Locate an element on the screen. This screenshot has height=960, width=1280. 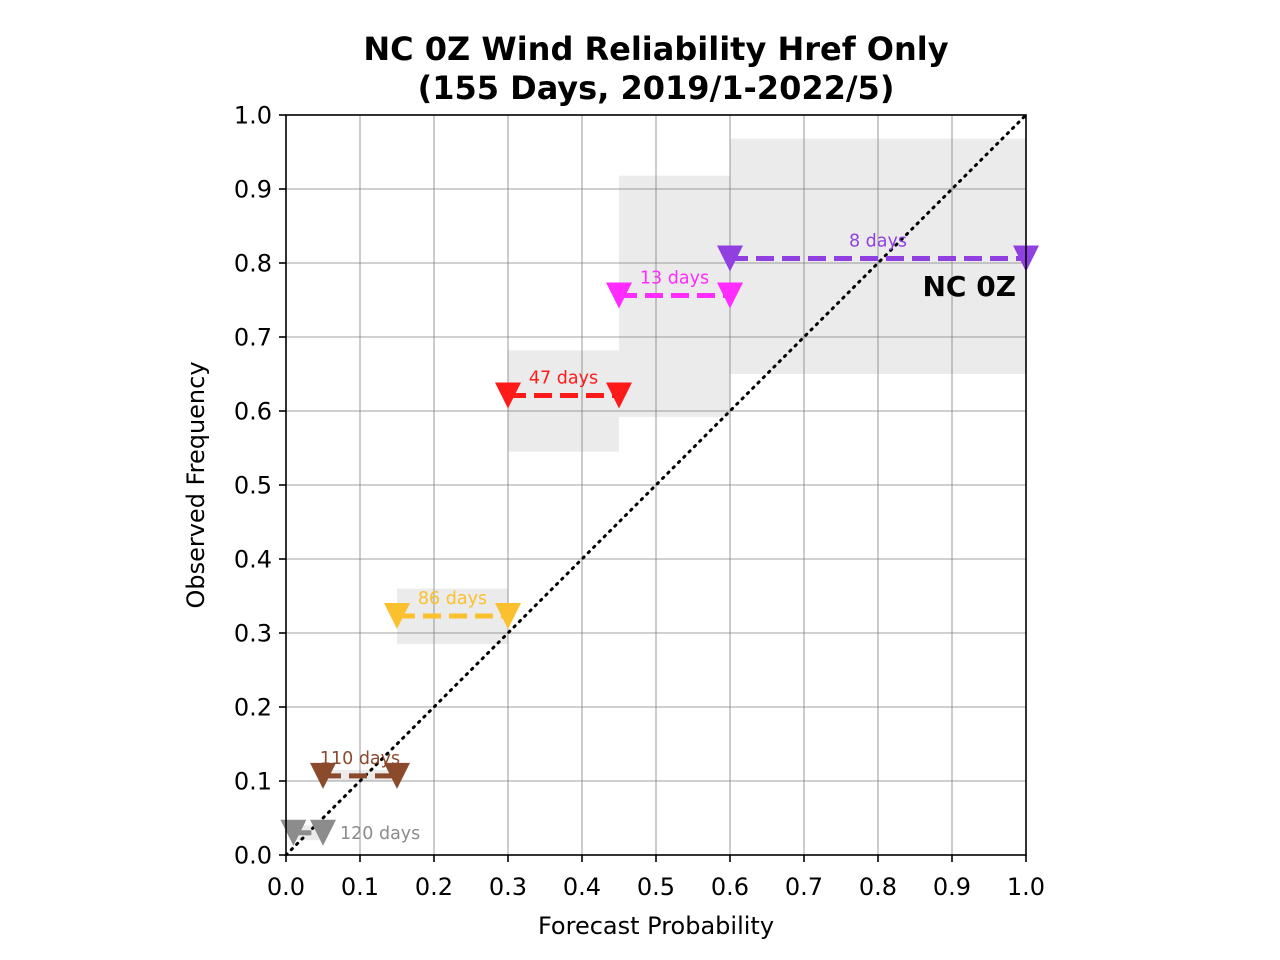
x-tick-label-5: 0.5 is located at coordinates (656, 887).